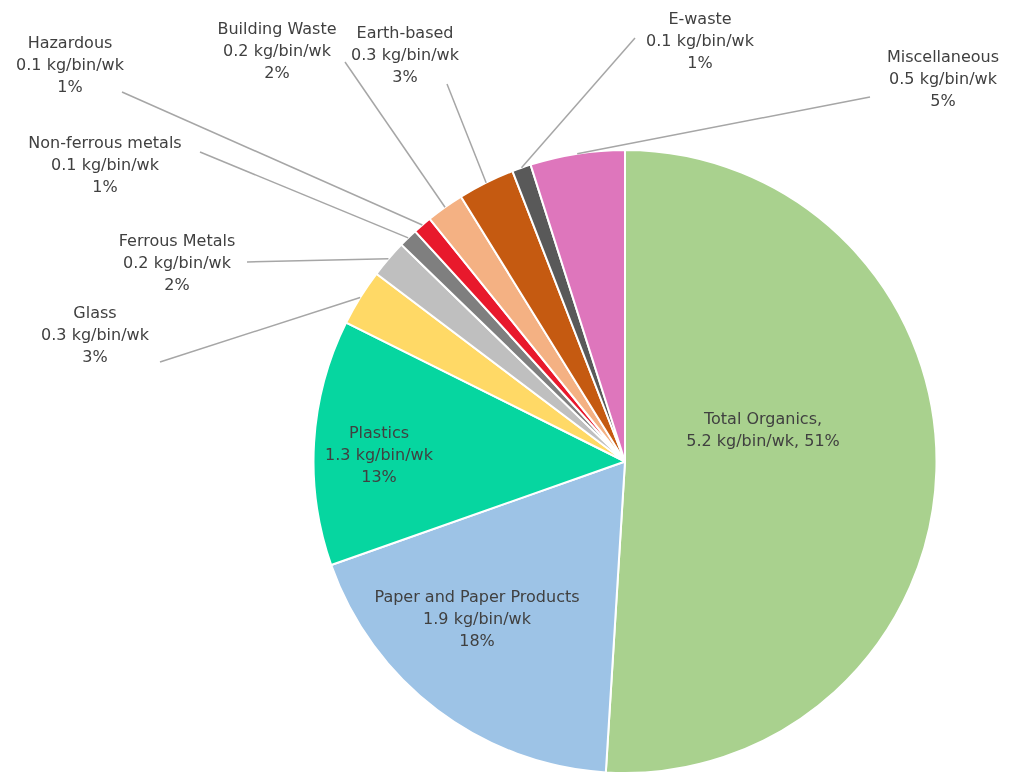 This screenshot has height=774, width=1014. Describe the element at coordinates (943, 90) in the screenshot. I see `data-label: 0.5 kg/bin/wk 5%` at that location.